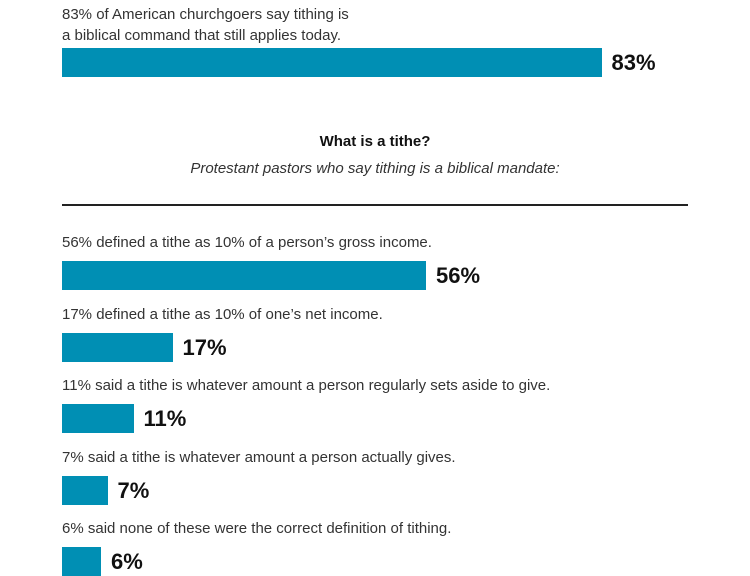  I want to click on bar-value-5: 6%, so click(127, 561).